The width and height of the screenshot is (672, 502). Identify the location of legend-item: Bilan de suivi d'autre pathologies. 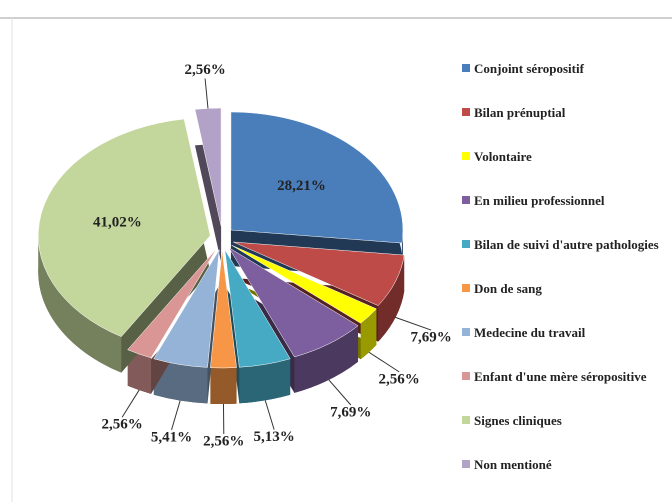
(564, 244).